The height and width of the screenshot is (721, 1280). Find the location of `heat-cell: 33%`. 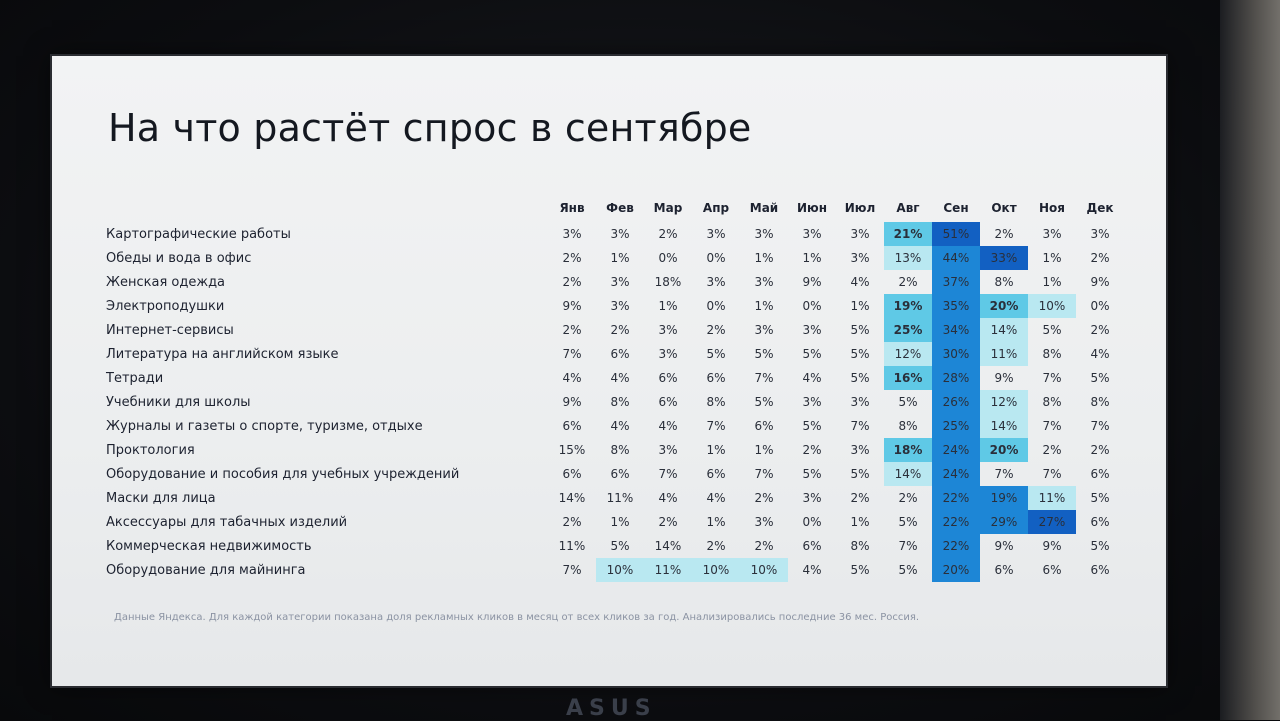

heat-cell: 33% is located at coordinates (1004, 258).